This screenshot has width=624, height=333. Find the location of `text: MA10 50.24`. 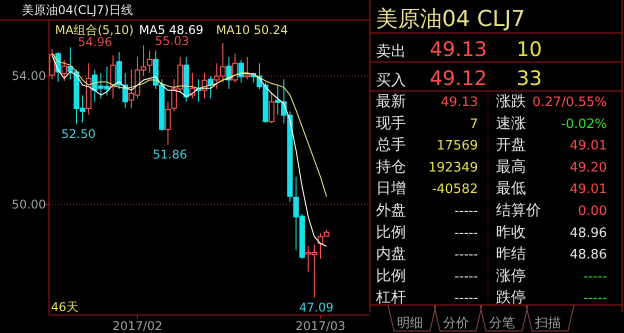

text: MA10 50.24 is located at coordinates (252, 30).